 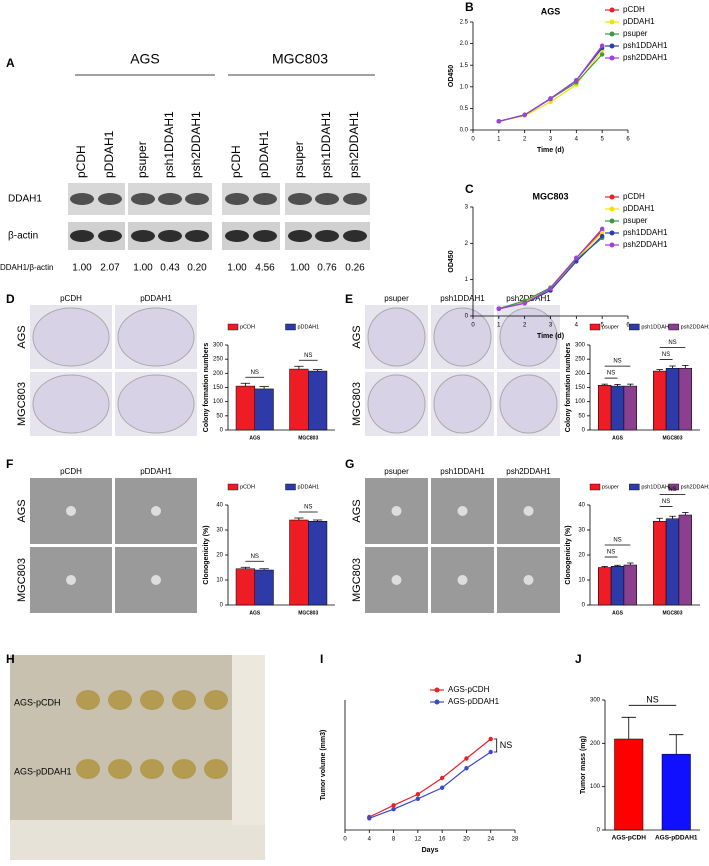 What do you see at coordinates (474, 701) in the screenshot?
I see `legend-label: AGS-pDDAH1` at bounding box center [474, 701].